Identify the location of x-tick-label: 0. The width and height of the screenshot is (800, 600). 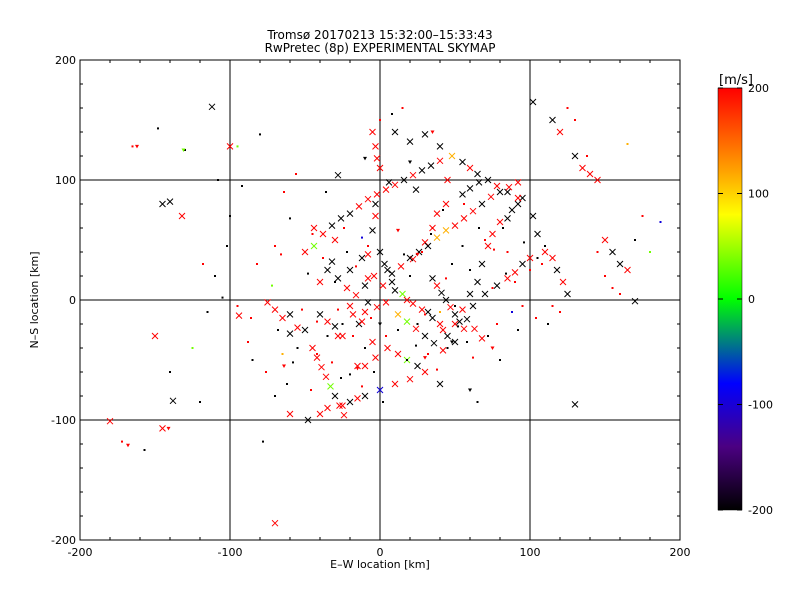
(380, 552).